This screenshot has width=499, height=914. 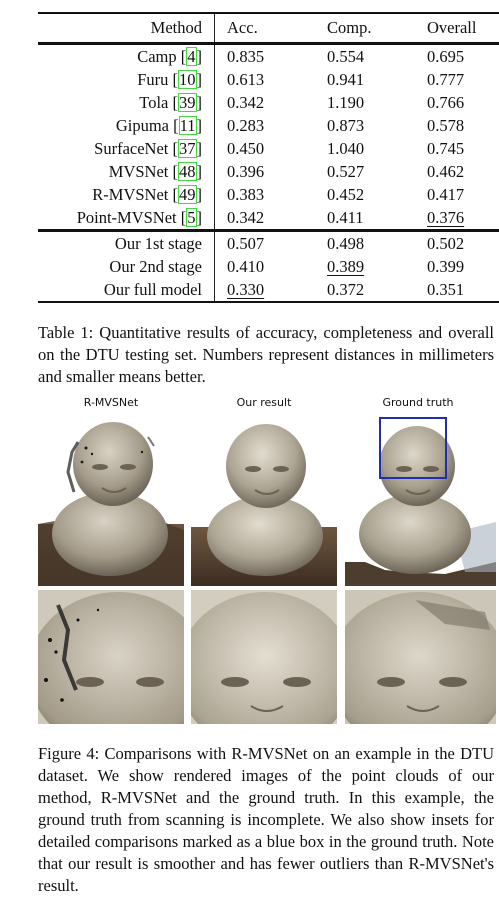 What do you see at coordinates (446, 148) in the screenshot?
I see `overall-value: 0.745` at bounding box center [446, 148].